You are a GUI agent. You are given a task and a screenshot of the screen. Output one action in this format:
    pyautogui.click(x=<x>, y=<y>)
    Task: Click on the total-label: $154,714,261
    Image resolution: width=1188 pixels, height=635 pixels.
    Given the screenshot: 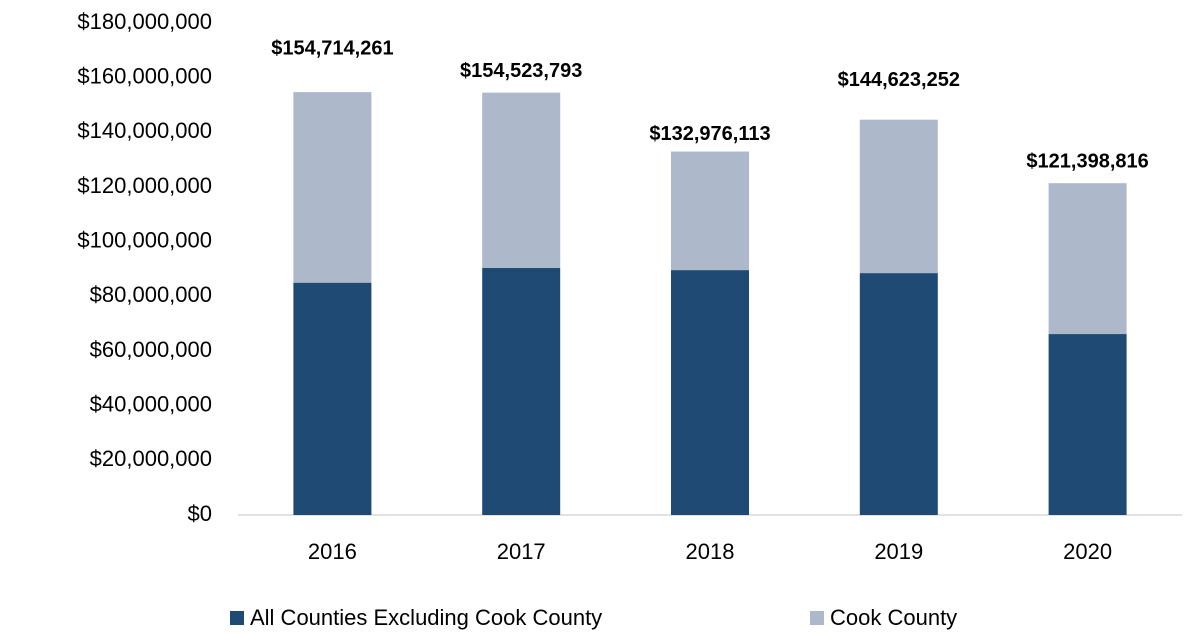 What is the action you would take?
    pyautogui.click(x=332, y=48)
    